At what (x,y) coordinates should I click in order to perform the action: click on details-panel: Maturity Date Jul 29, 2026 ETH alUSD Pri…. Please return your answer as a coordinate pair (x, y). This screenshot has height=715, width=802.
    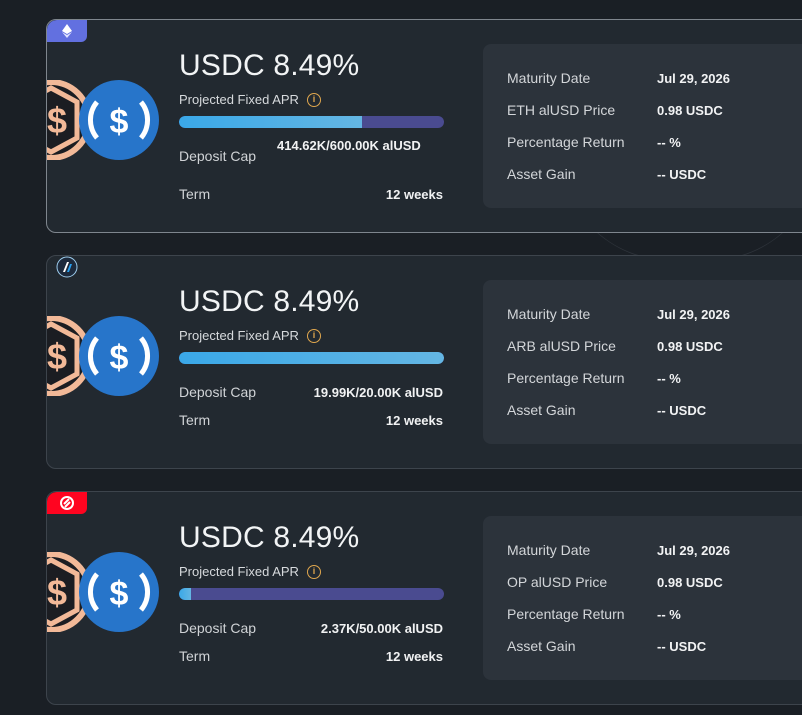
    Looking at the image, I should click on (642, 126).